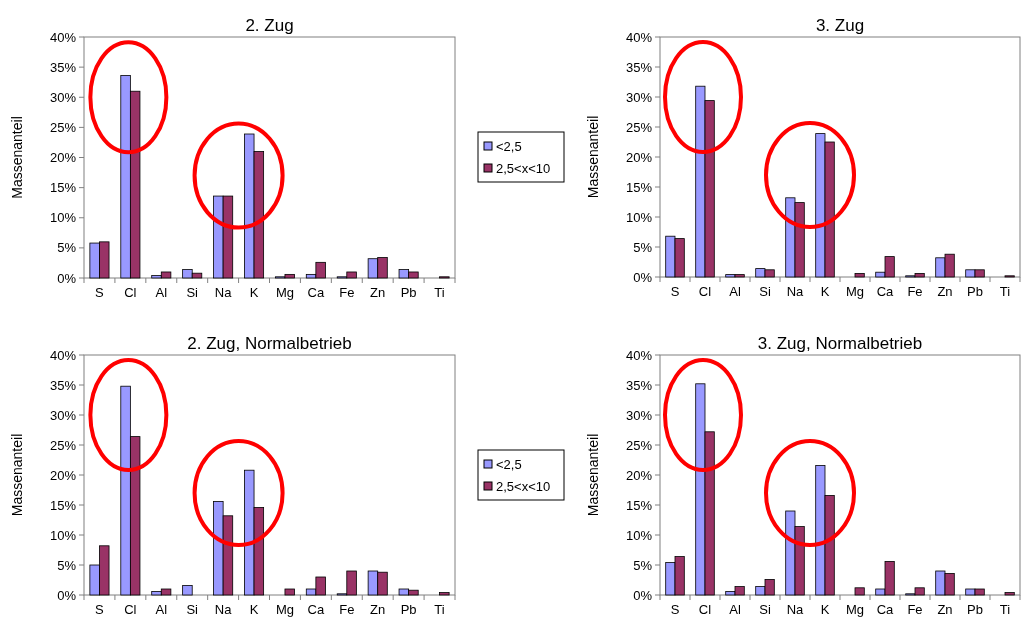 The height and width of the screenshot is (628, 1034). Describe the element at coordinates (840, 25) in the screenshot. I see `chart-title: 3. Zug` at that location.